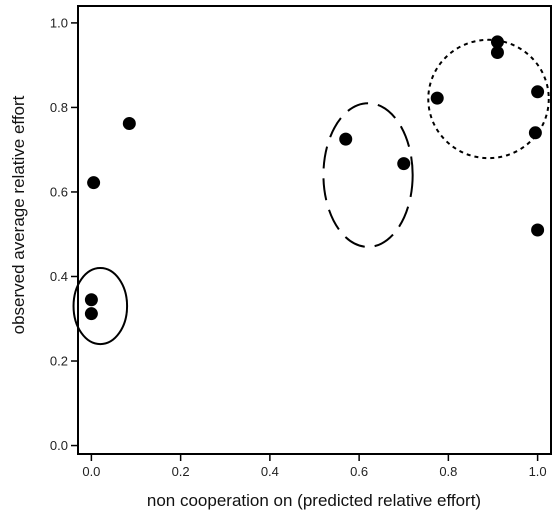 The width and height of the screenshot is (553, 521). What do you see at coordinates (270, 471) in the screenshot?
I see `x-tick-label: 0.4` at bounding box center [270, 471].